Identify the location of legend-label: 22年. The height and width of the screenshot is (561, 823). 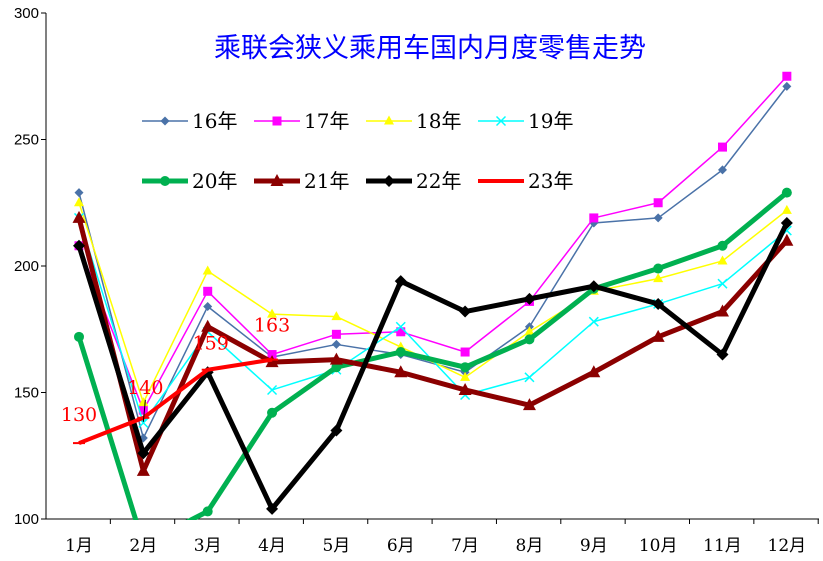
(438, 181).